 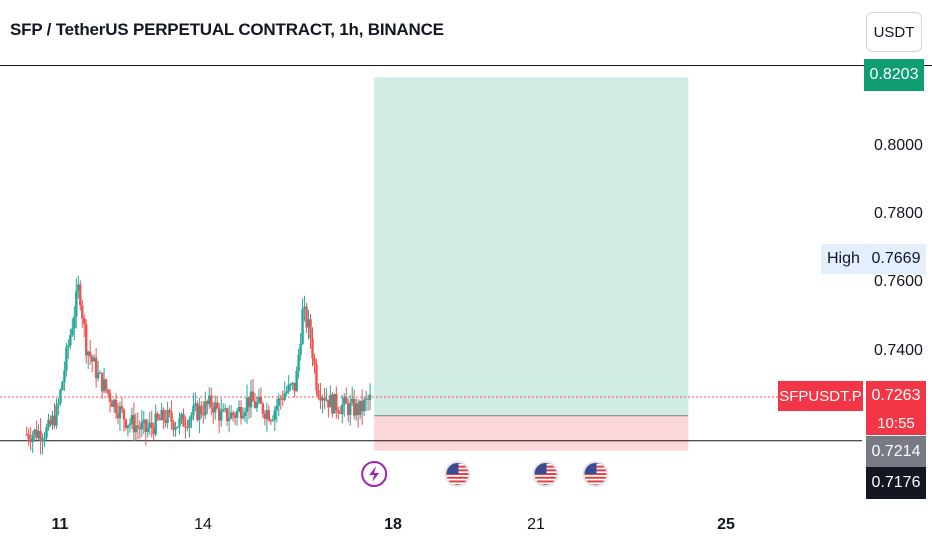 I want to click on symbol-tag: SFPUSDT.P, so click(x=820, y=396).